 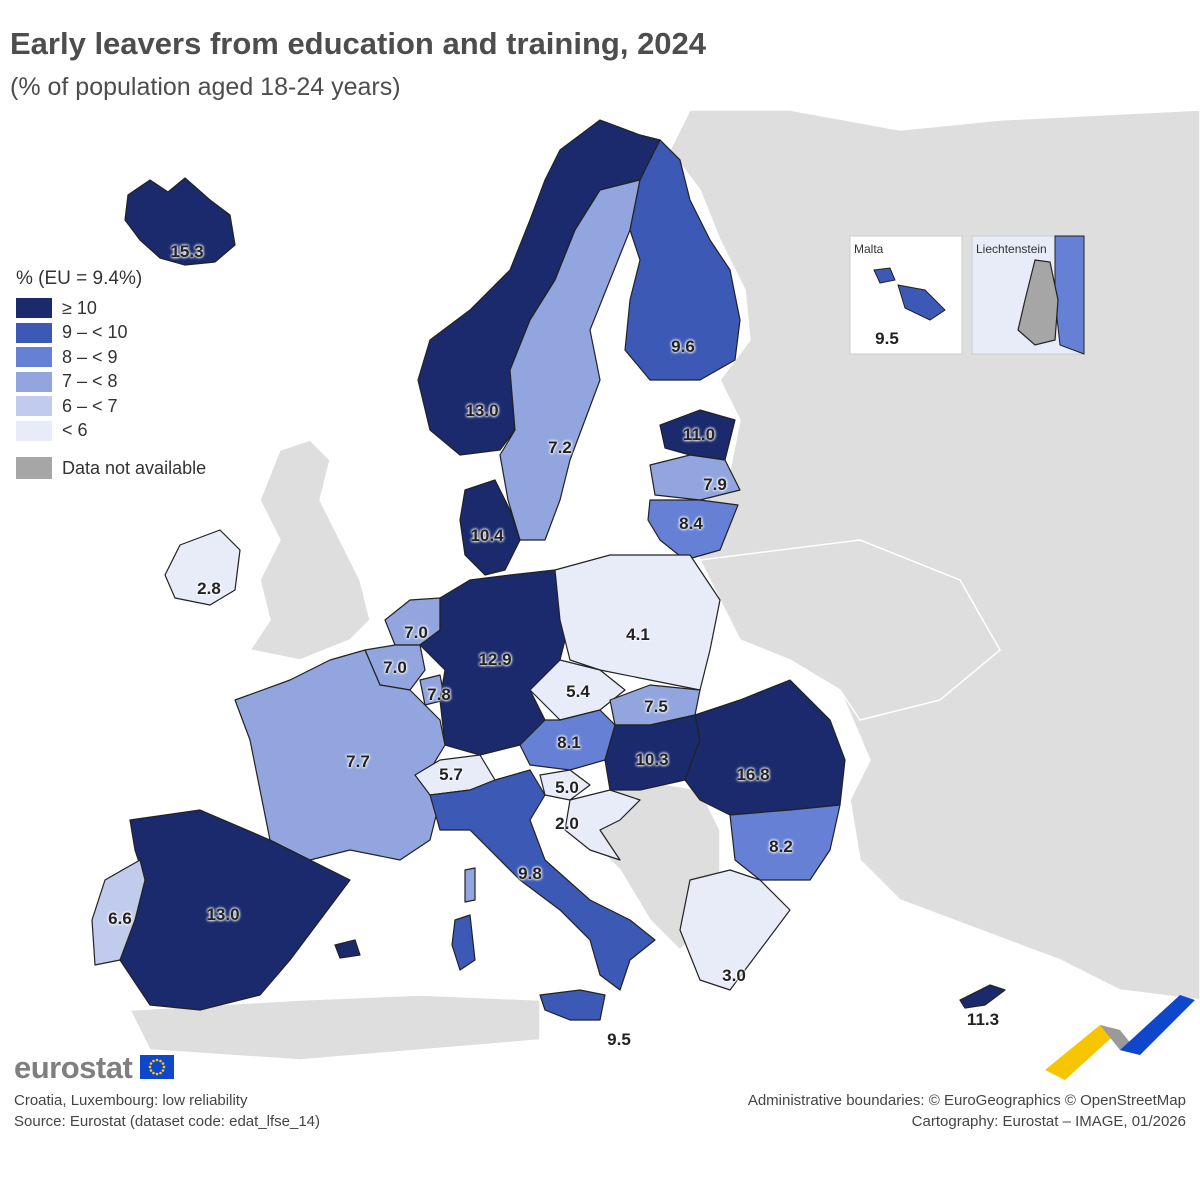 I want to click on cyprus-shape, so click(x=982, y=996).